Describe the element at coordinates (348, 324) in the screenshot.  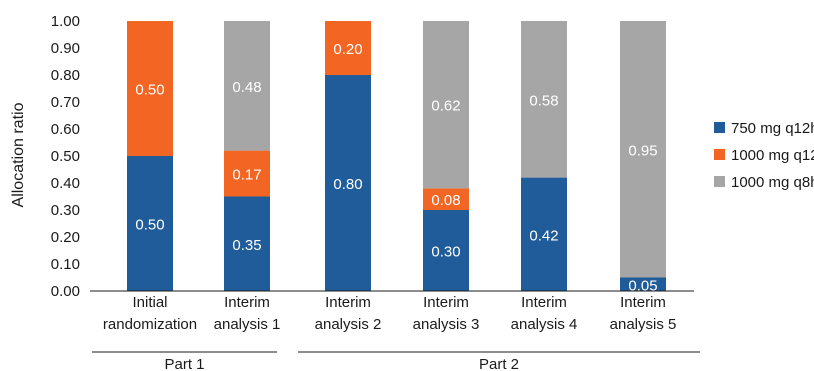
I see `x-tick-label: analysis 2` at that location.